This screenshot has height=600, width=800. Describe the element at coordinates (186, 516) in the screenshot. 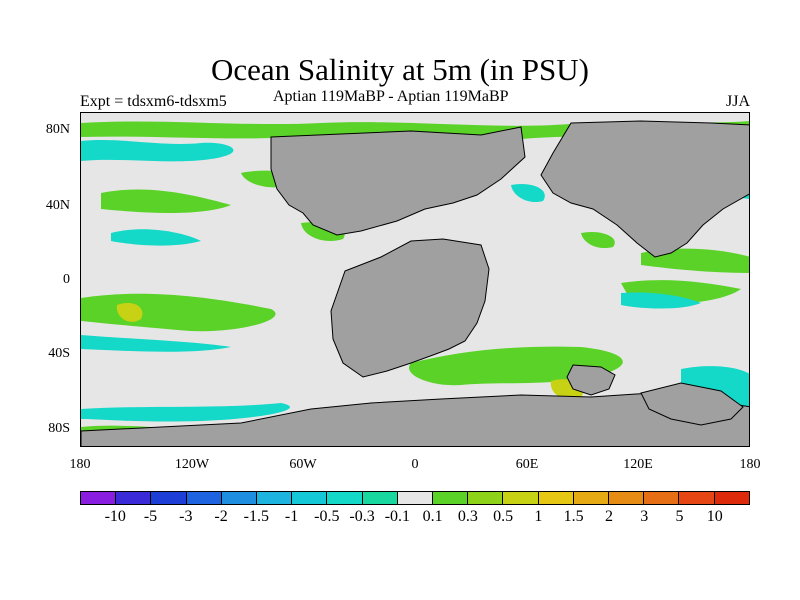

I see `colorbar-label: -3` at that location.